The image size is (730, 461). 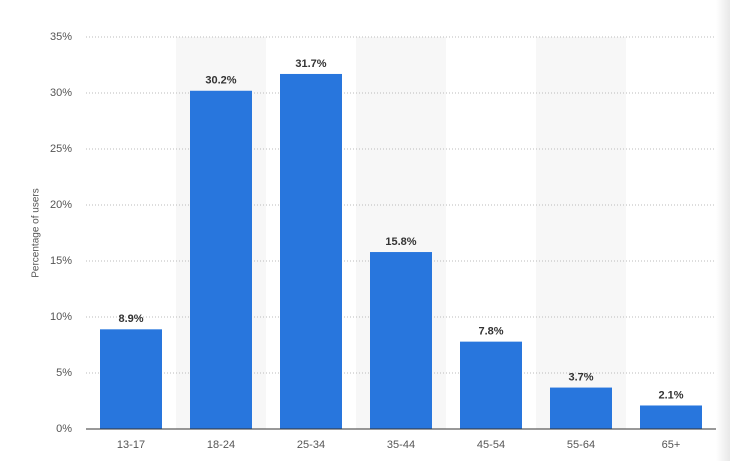 What do you see at coordinates (130, 319) in the screenshot?
I see `value-label: 8.9%` at bounding box center [130, 319].